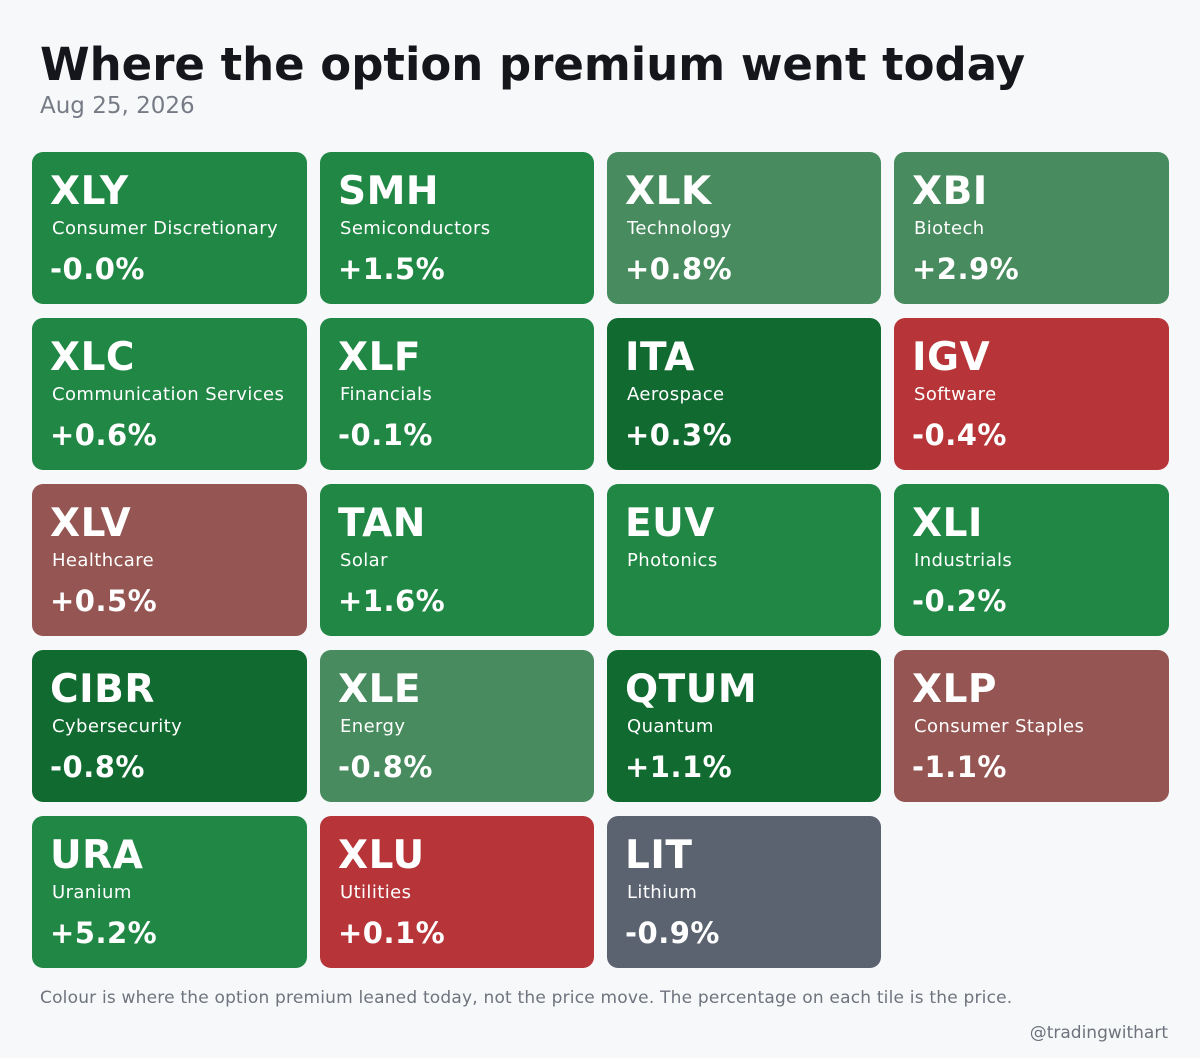 This screenshot has height=1058, width=1200. Describe the element at coordinates (389, 191) in the screenshot. I see `tile-ticker: SMH` at that location.